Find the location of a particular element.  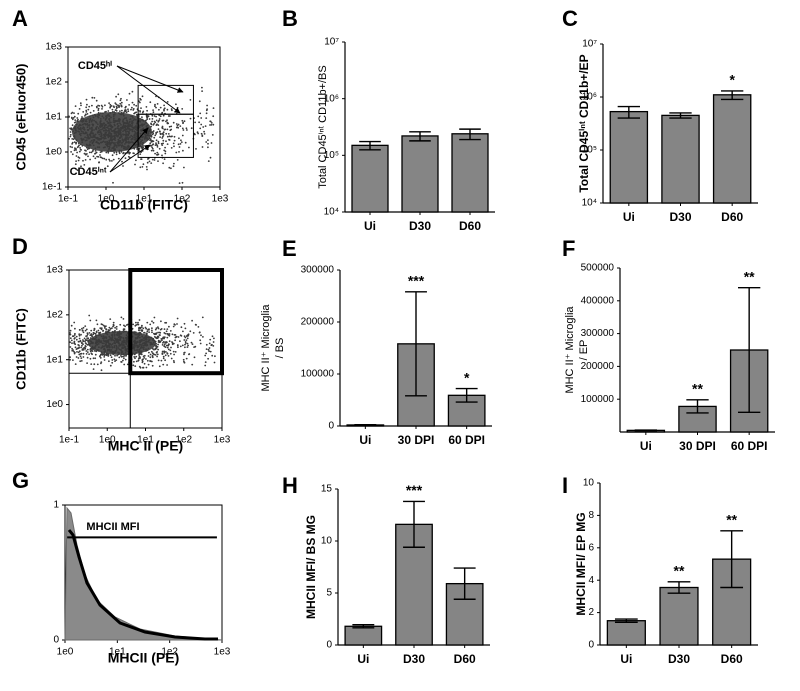

y-axis-label: Total CD45ⁱⁿᵗ CD11b+/EP is located at coordinates (584, 123).